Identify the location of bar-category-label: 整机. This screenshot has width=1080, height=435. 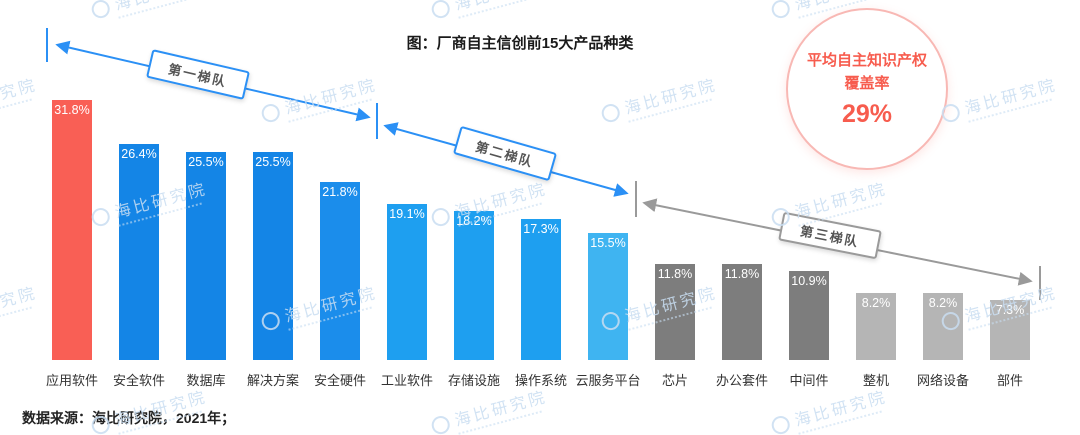
(876, 380).